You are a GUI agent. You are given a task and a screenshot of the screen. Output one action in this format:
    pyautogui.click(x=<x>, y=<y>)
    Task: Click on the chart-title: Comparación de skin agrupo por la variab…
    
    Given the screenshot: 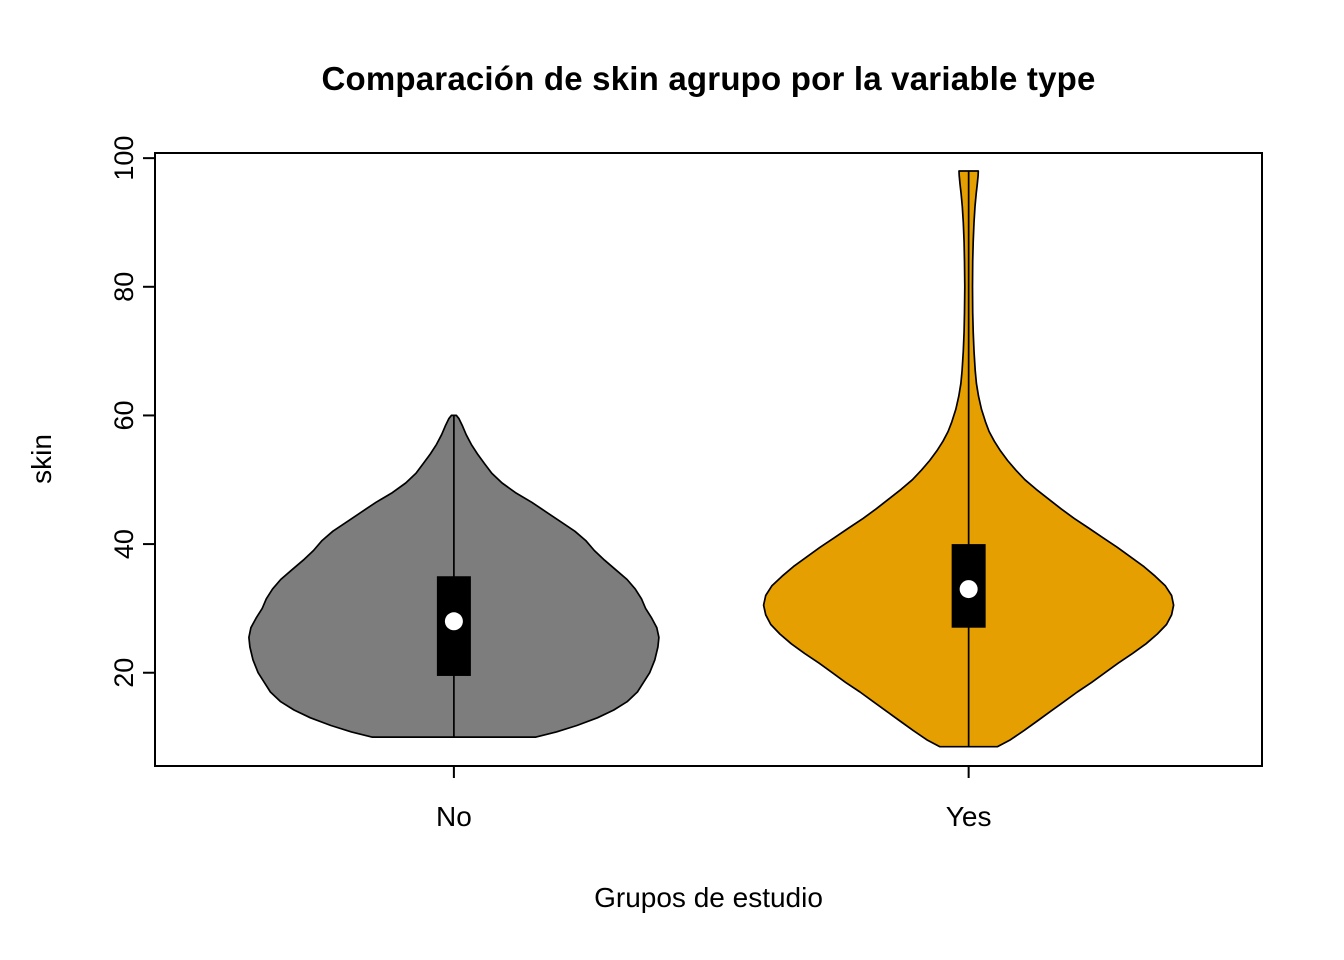 What is the action you would take?
    pyautogui.click(x=708, y=78)
    